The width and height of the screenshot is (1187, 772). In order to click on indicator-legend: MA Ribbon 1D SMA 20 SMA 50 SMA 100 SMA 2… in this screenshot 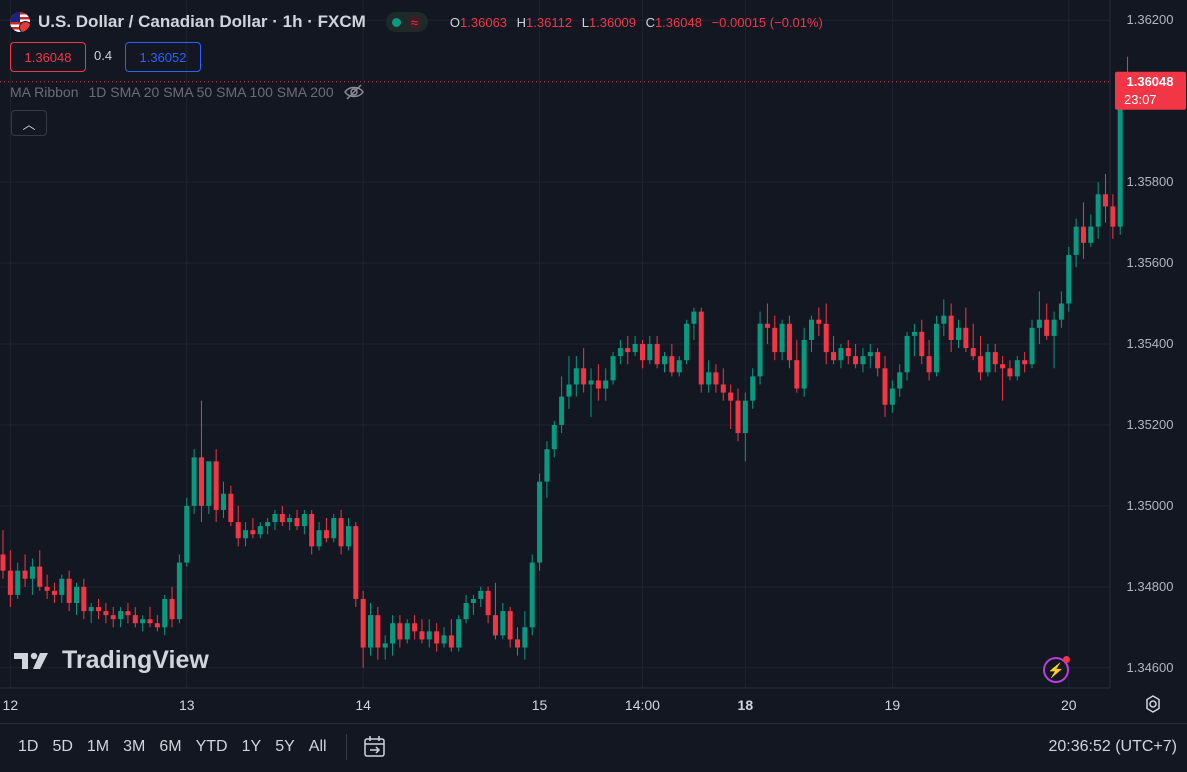, I will do `click(187, 92)`.